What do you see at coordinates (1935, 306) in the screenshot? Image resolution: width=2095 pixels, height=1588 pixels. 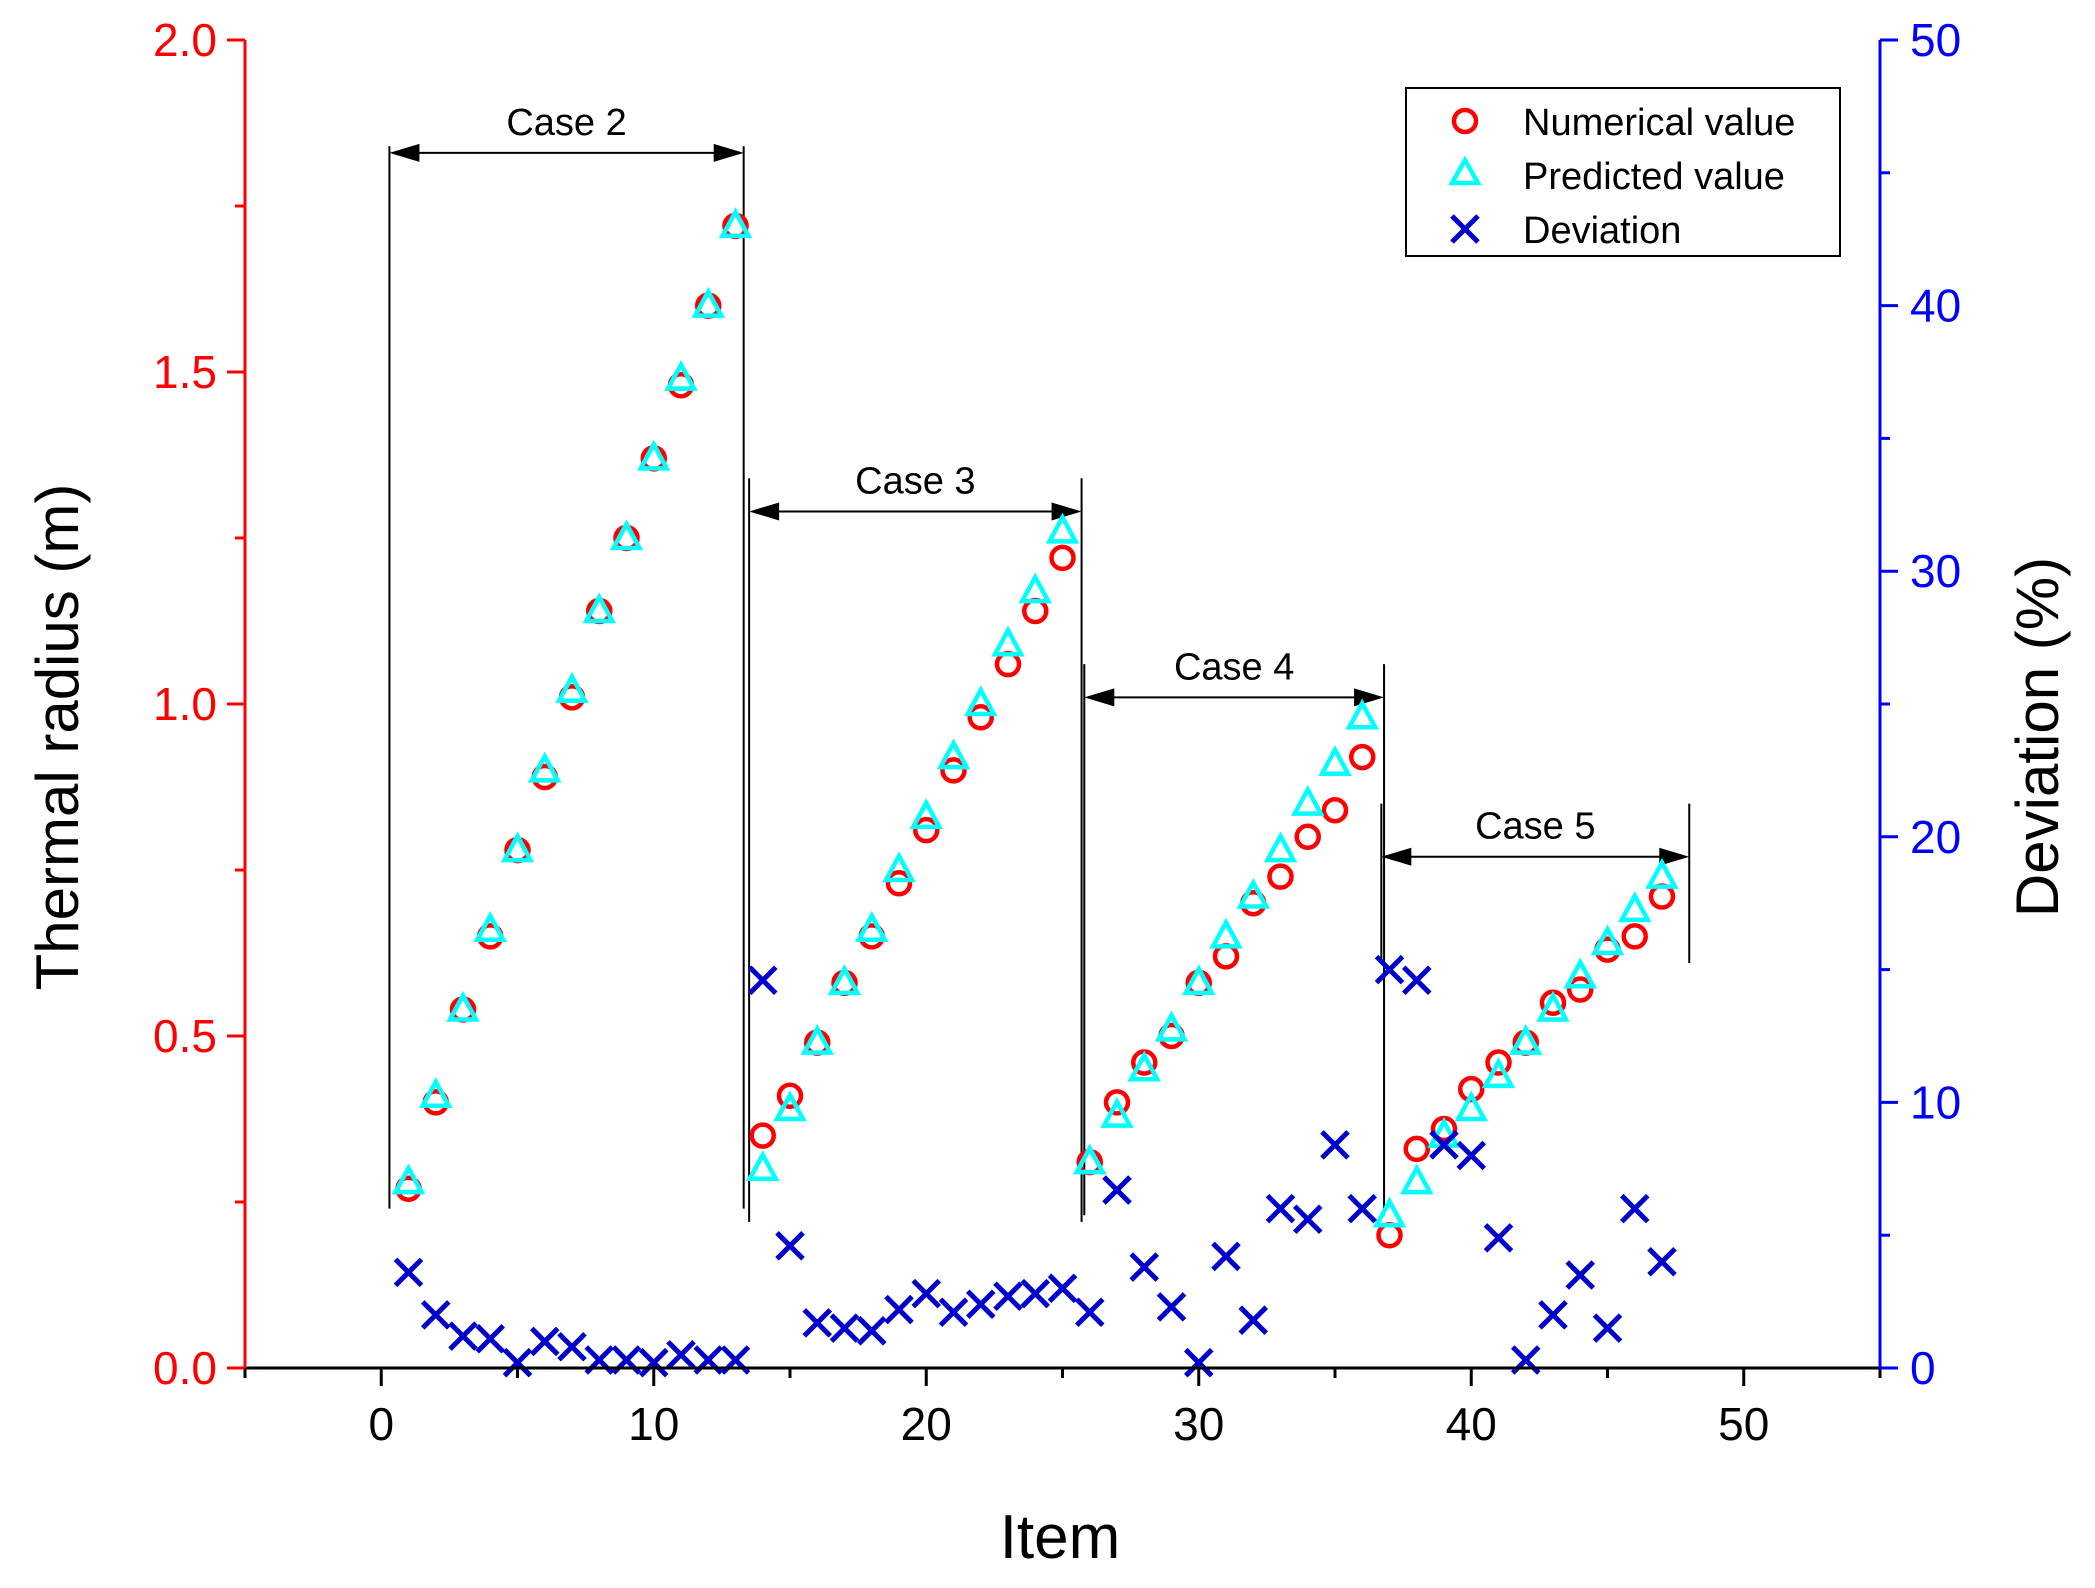 I see `y-right-tick-label: 40` at bounding box center [1935, 306].